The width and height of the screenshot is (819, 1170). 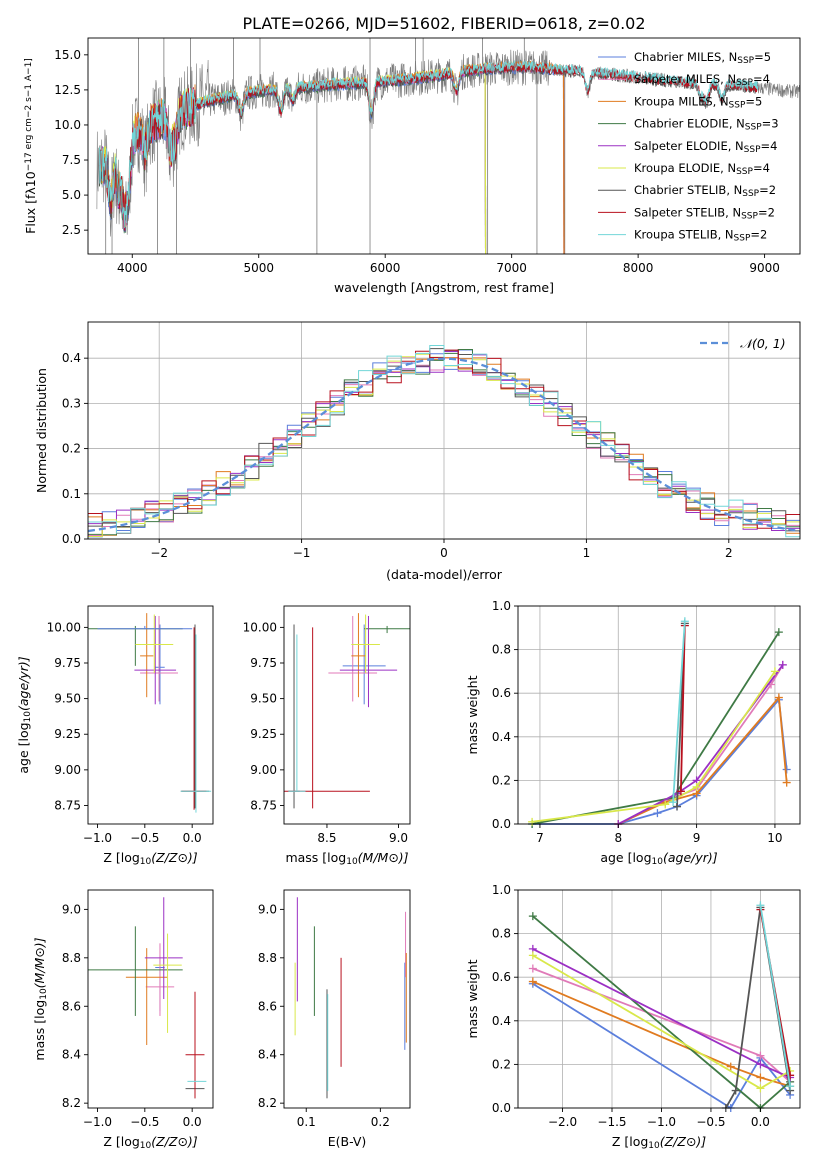 What do you see at coordinates (760, 1077) in the screenshot?
I see `weight-vs-Z-marker-kroupa_miles` at bounding box center [760, 1077].